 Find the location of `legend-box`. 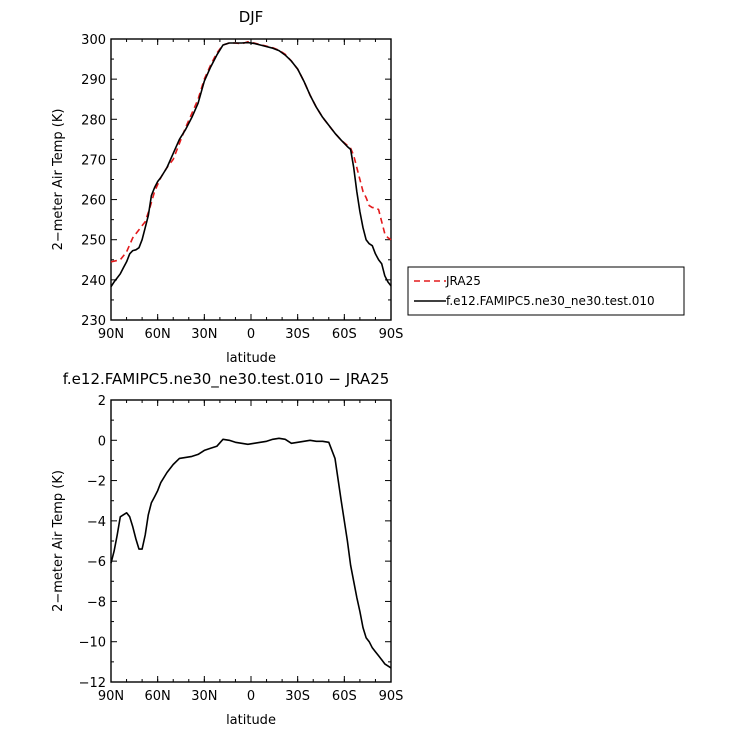

legend-box is located at coordinates (546, 291).